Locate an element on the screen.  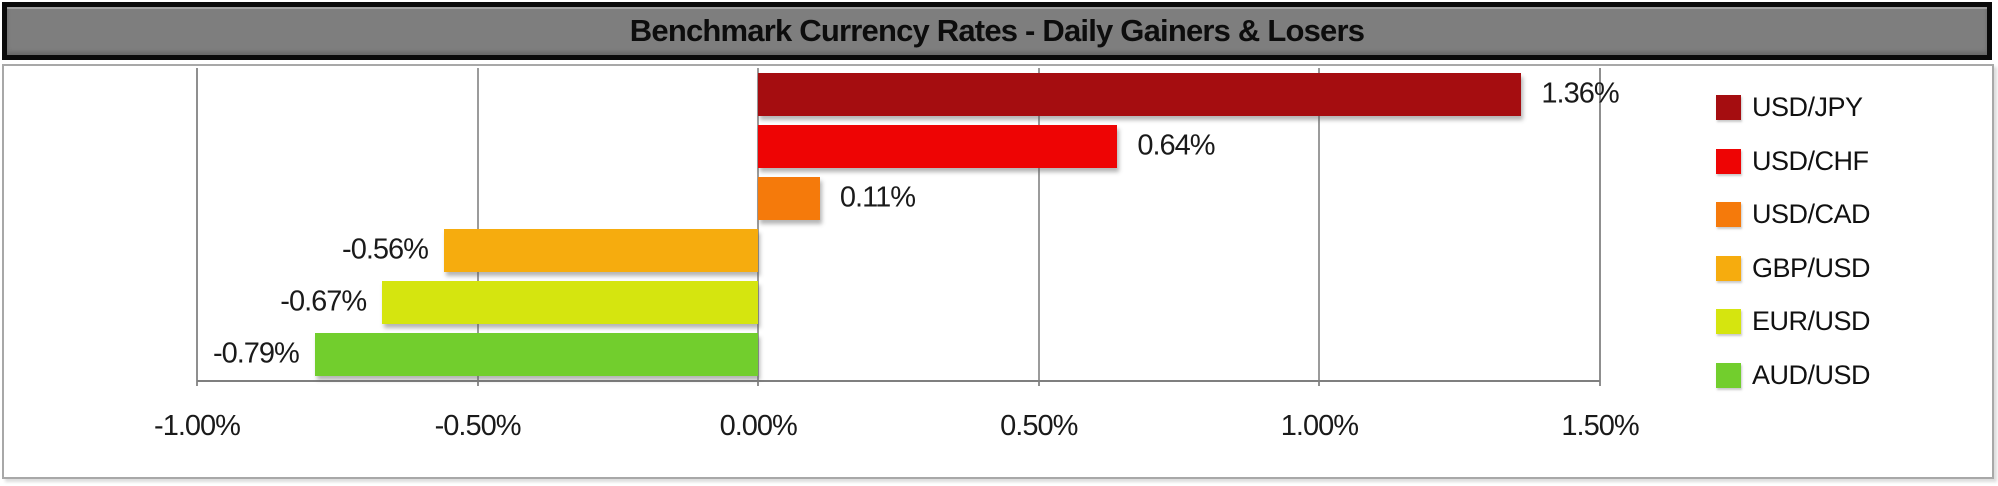
legend-swatch-aud-usd is located at coordinates (1728, 375).